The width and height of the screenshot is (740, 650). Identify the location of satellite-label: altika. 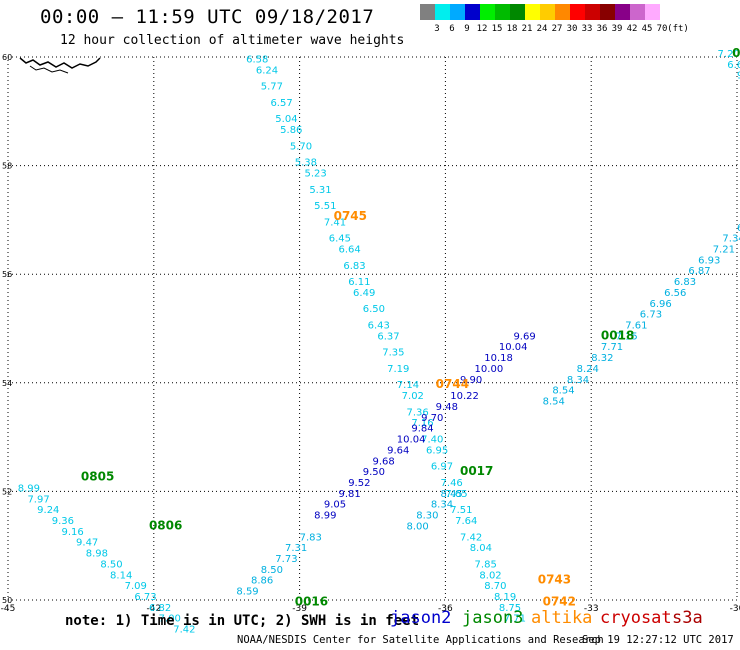
(562, 618).